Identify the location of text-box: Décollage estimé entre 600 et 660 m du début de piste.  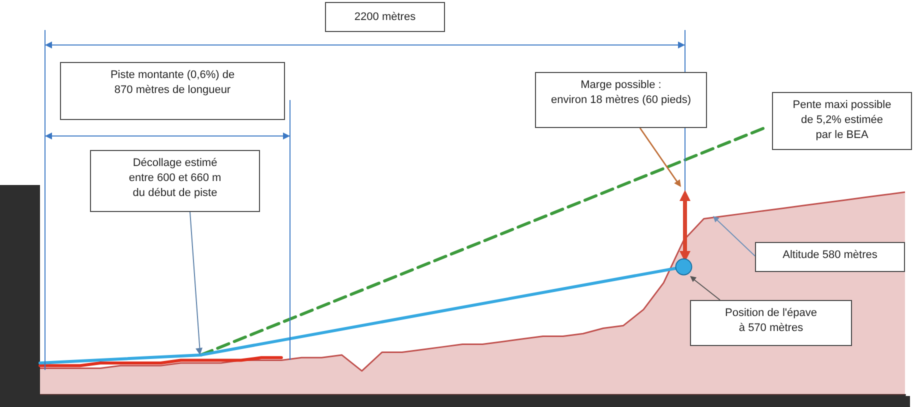
(175, 181).